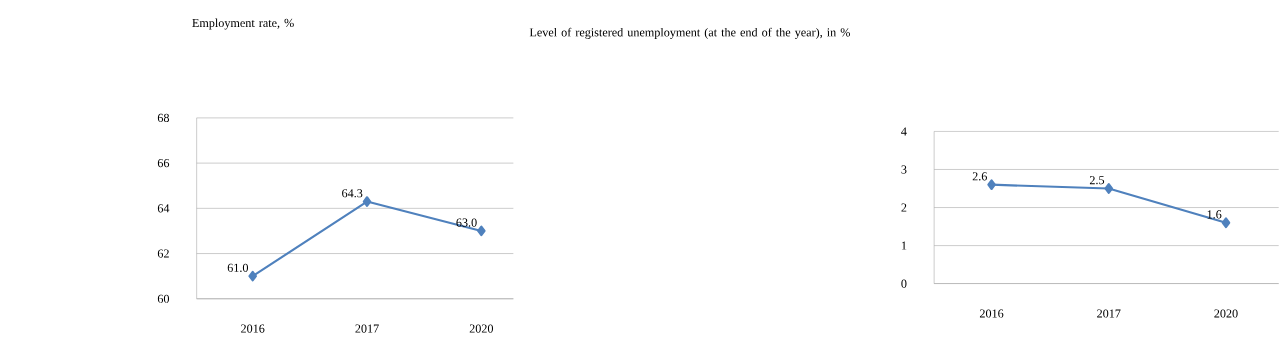 The image size is (1279, 337). Describe the element at coordinates (466, 222) in the screenshot. I see `data-label: 63.0` at that location.